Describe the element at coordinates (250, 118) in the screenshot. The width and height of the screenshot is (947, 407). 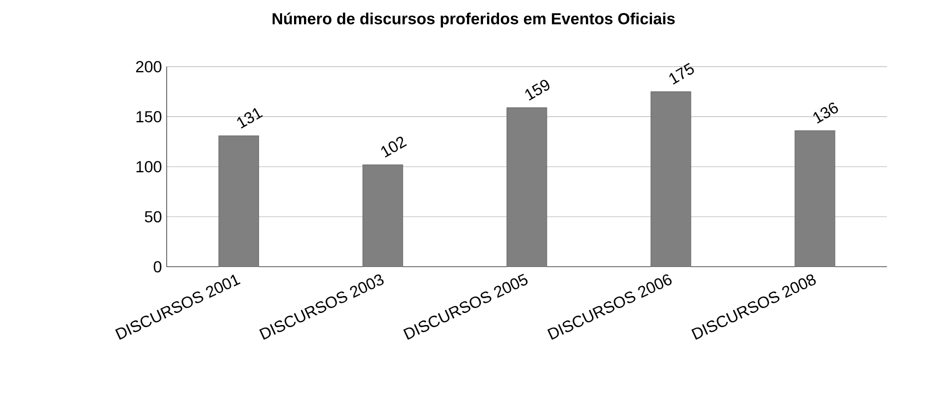
I see `data-label: 131` at that location.